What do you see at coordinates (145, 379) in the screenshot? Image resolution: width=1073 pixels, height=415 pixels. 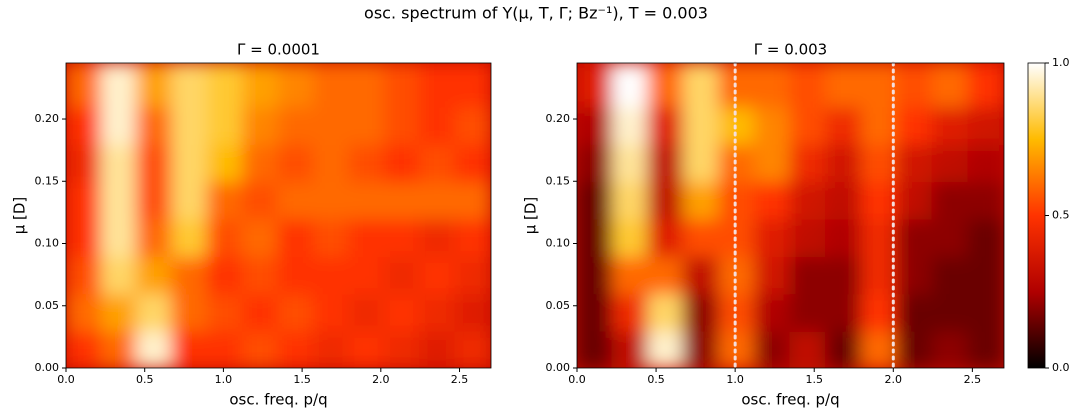 I see `x-tick-label: 0.5` at bounding box center [145, 379].